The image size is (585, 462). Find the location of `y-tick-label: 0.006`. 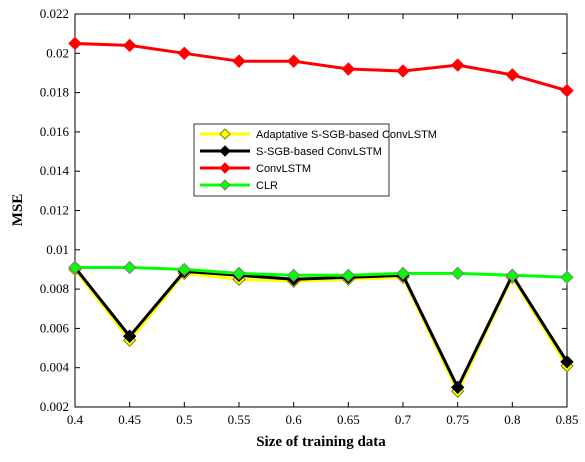

y-tick-label: 0.006 is located at coordinates (55, 327).